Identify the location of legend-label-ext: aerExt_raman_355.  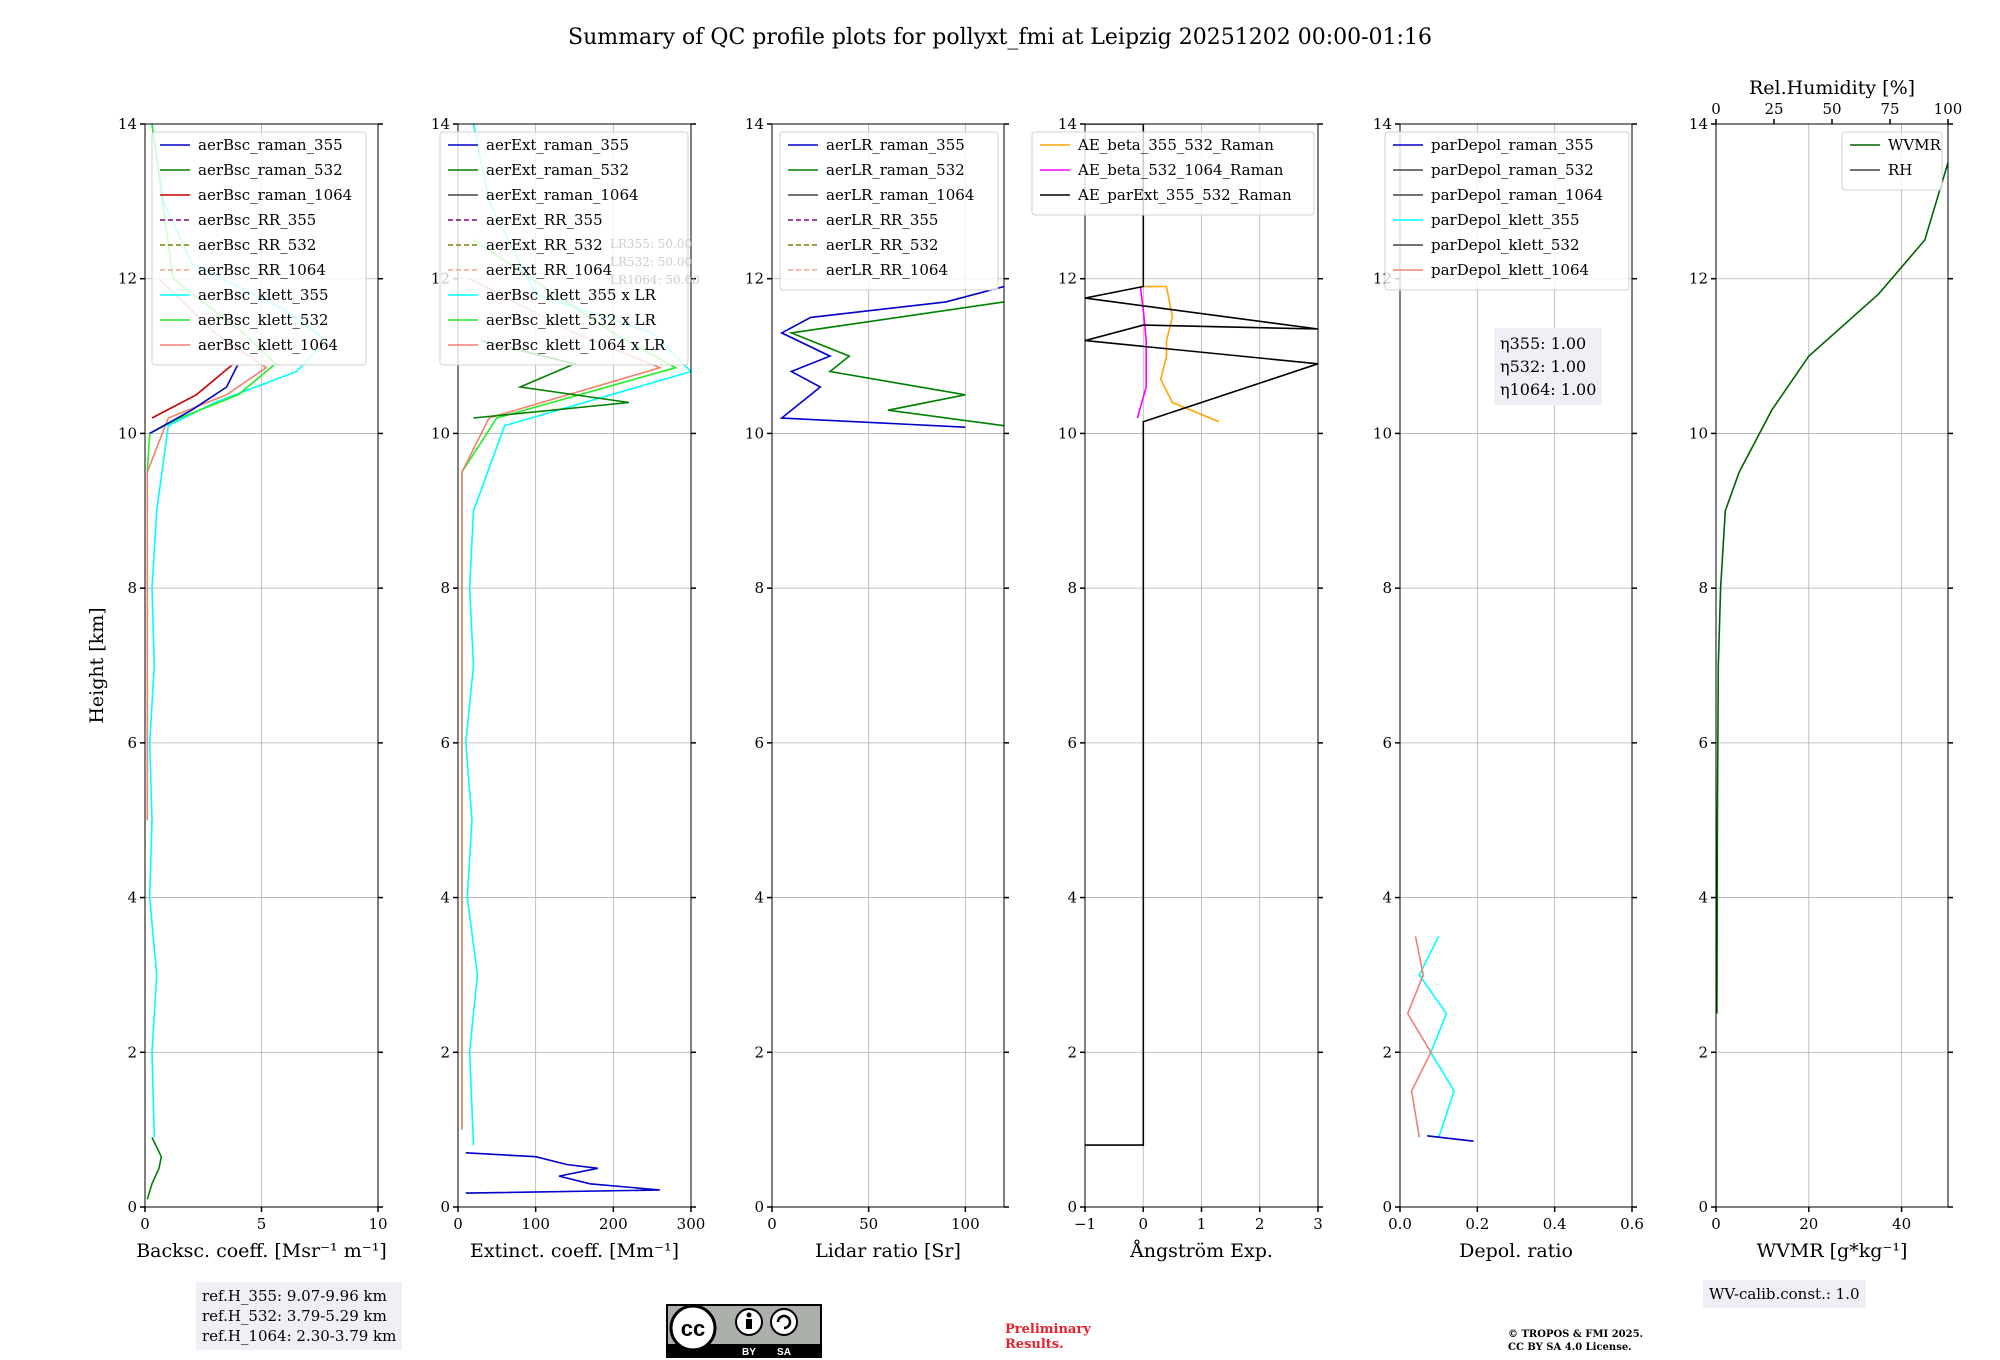
(557, 145).